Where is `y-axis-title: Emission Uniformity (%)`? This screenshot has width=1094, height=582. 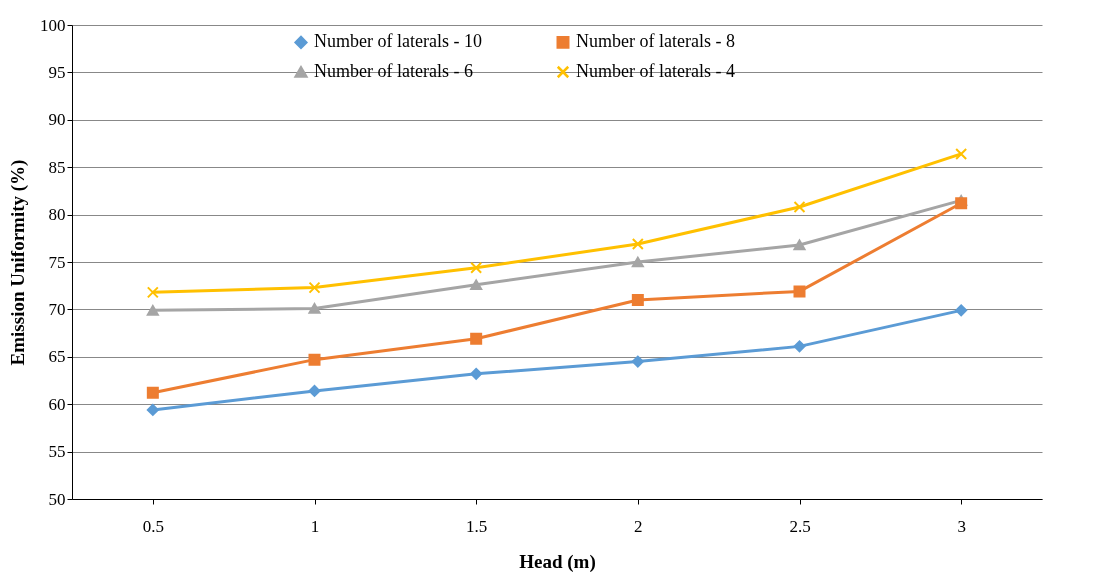
y-axis-title: Emission Uniformity (%) is located at coordinates (18, 262).